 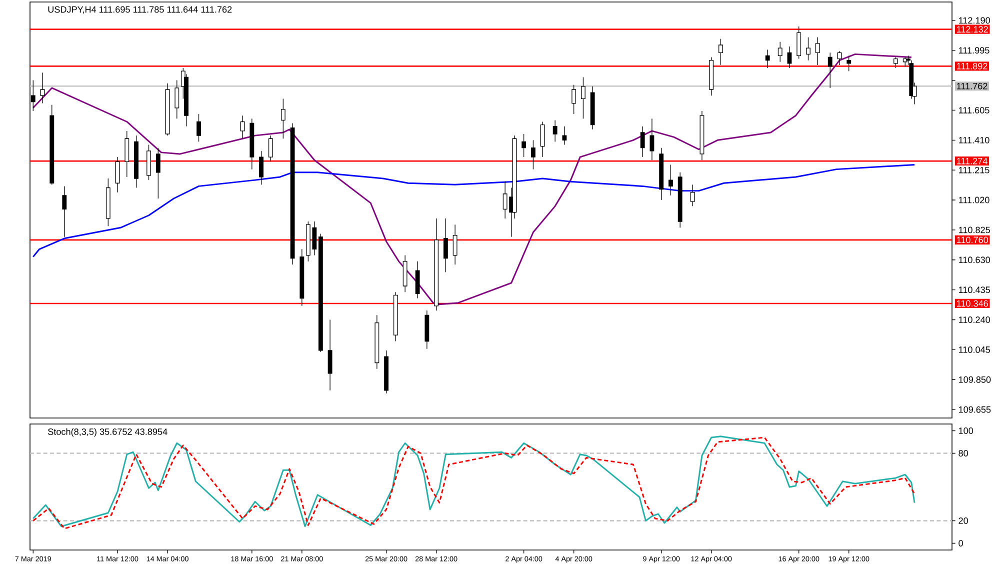 I want to click on ref-line-label: 111.892, so click(x=972, y=66).